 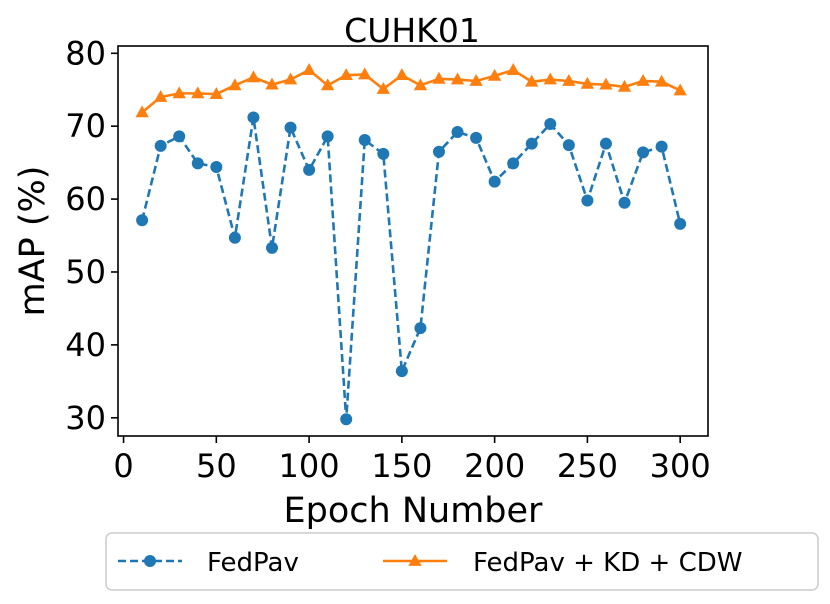 I want to click on legend-label: FedPav + KD + CDW, so click(x=607, y=563).